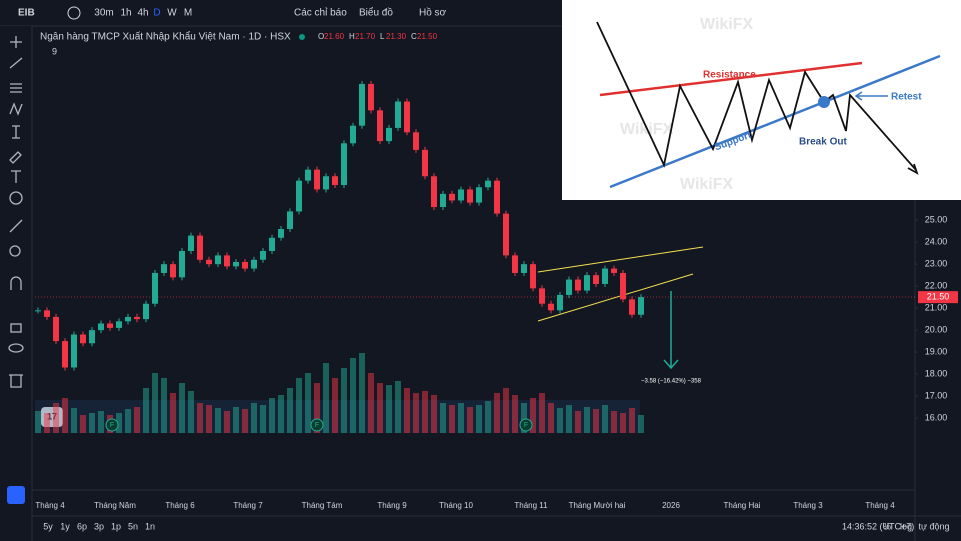 The height and width of the screenshot is (541, 961). Describe the element at coordinates (933, 526) in the screenshot. I see `scale-button: tự động` at that location.